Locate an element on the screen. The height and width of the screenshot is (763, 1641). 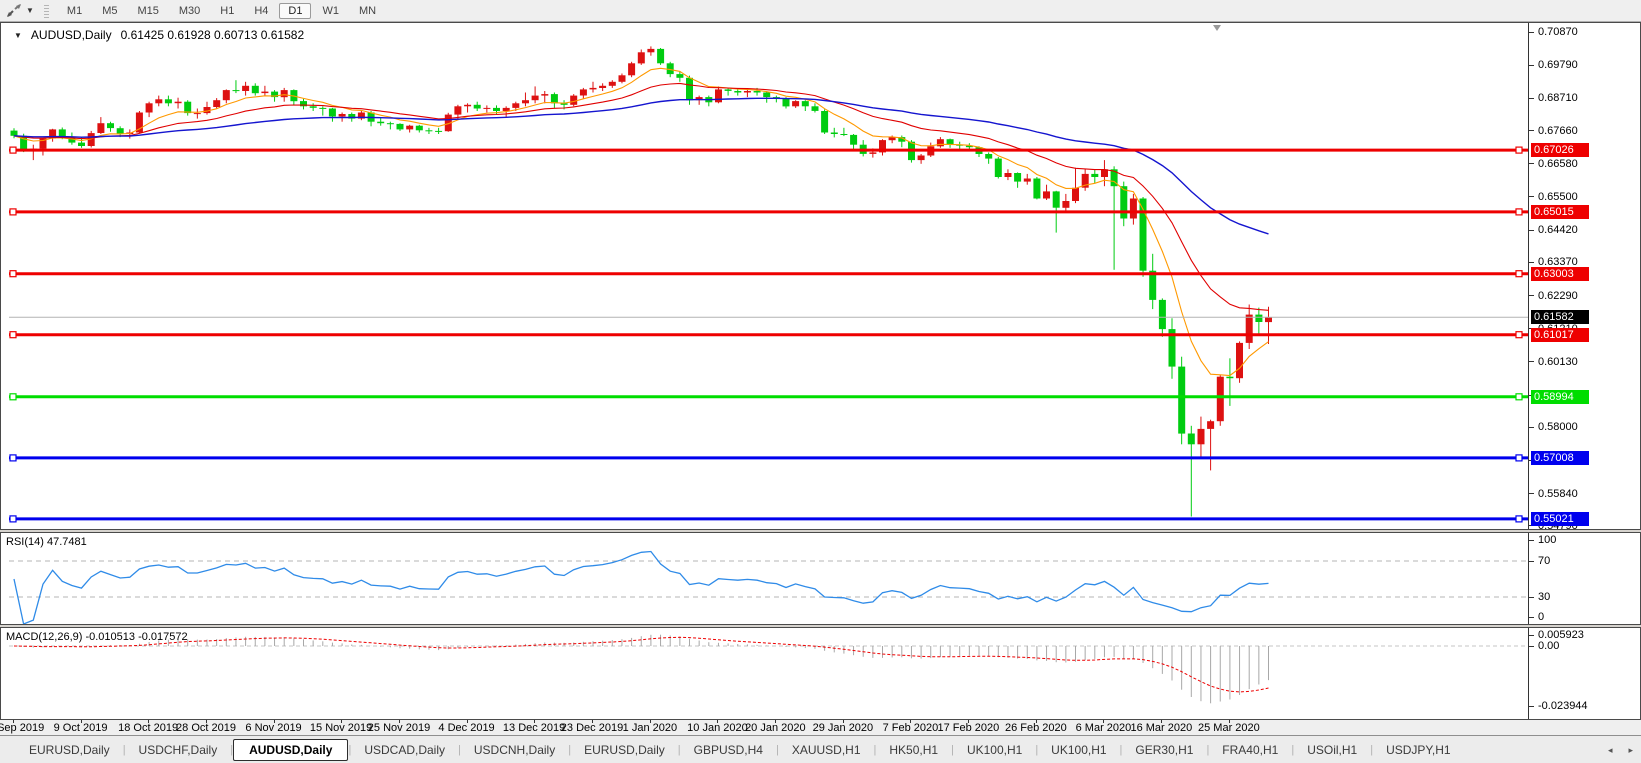
tab-uk100-h1-10: UK100,H1 is located at coordinates (1079, 749).